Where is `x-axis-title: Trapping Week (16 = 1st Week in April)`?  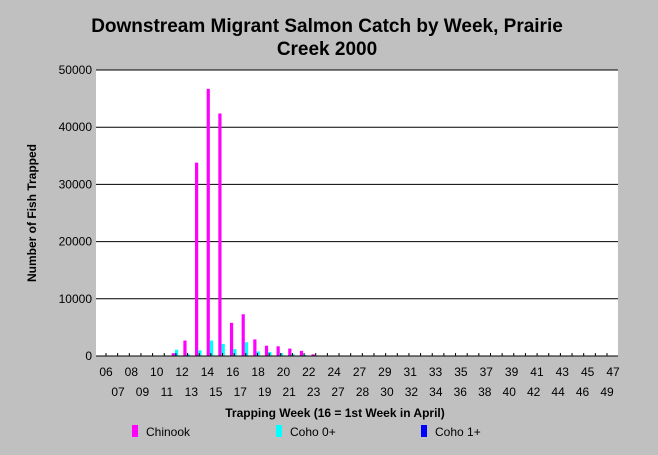 x-axis-title: Trapping Week (16 = 1st Week in April) is located at coordinates (335, 413).